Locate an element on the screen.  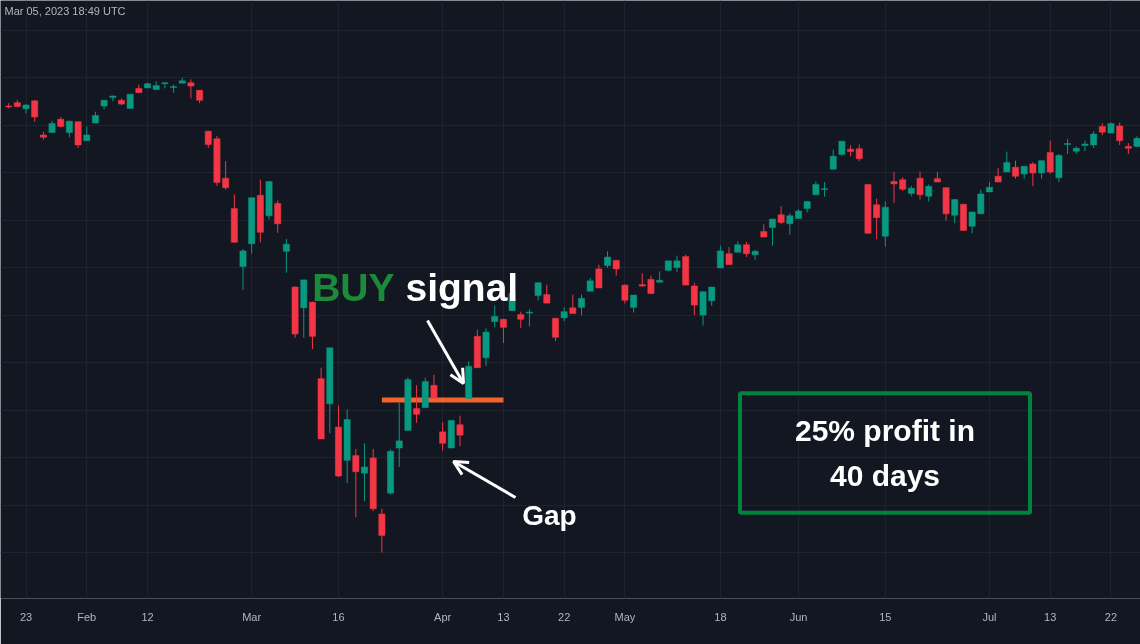
annotation: 25% profit in 40 days is located at coordinates (885, 453).